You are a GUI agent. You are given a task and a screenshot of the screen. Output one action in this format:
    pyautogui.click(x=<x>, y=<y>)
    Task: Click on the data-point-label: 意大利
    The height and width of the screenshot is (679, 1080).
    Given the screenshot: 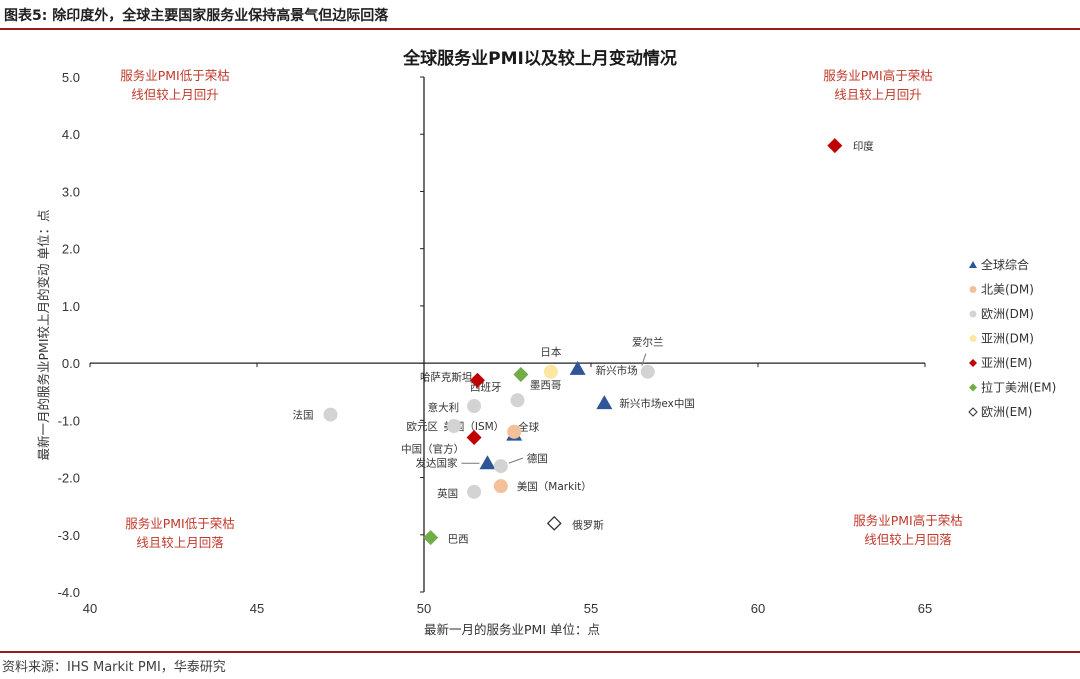 What is the action you would take?
    pyautogui.click(x=444, y=407)
    